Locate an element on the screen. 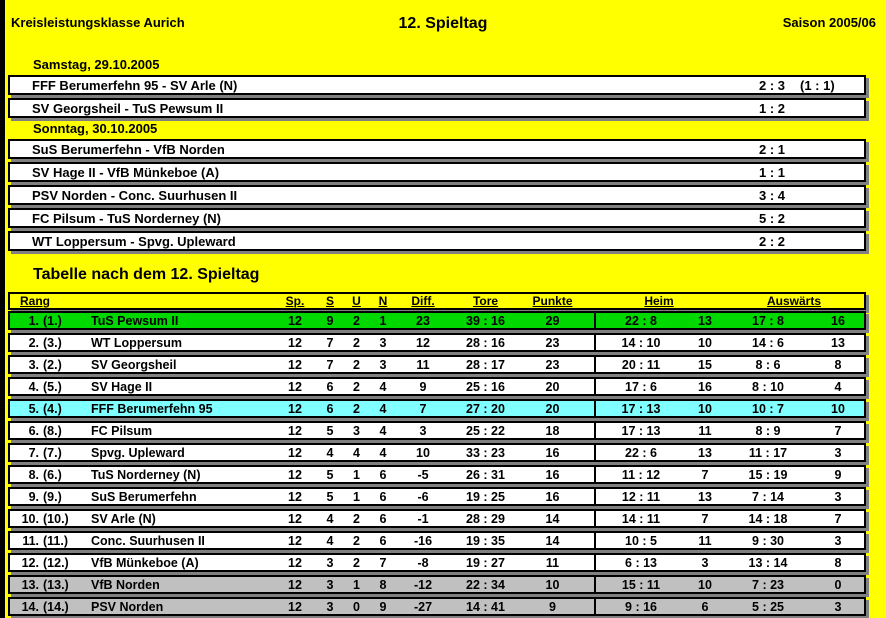  team-name-cell: SV Arle (N) is located at coordinates (123, 518).